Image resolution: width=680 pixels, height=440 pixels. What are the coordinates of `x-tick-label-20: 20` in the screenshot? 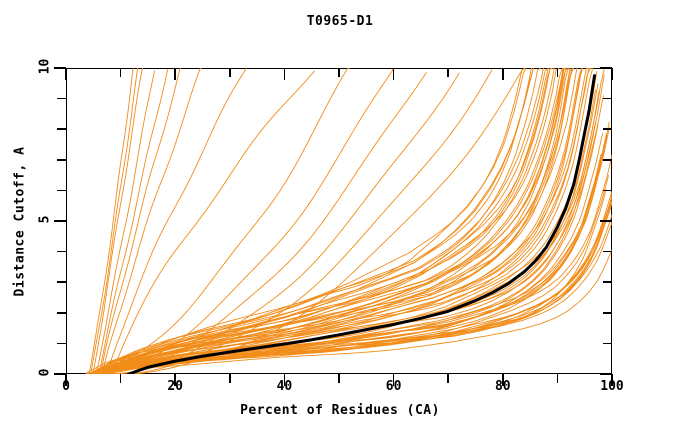 It's located at (175, 386).